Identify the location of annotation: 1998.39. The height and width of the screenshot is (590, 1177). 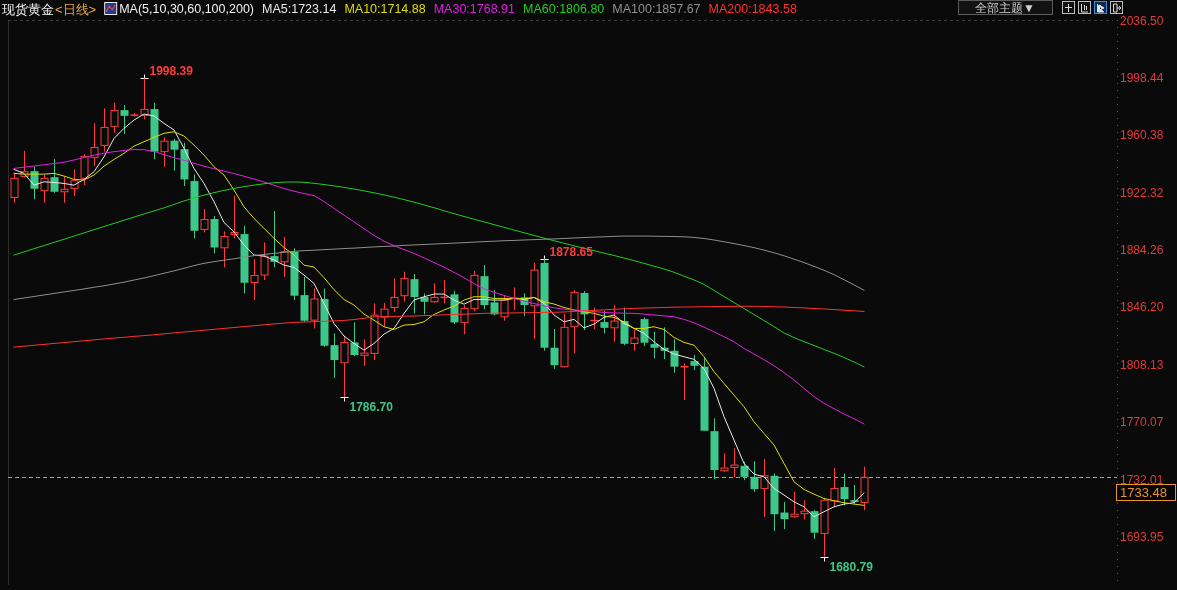
(171, 70).